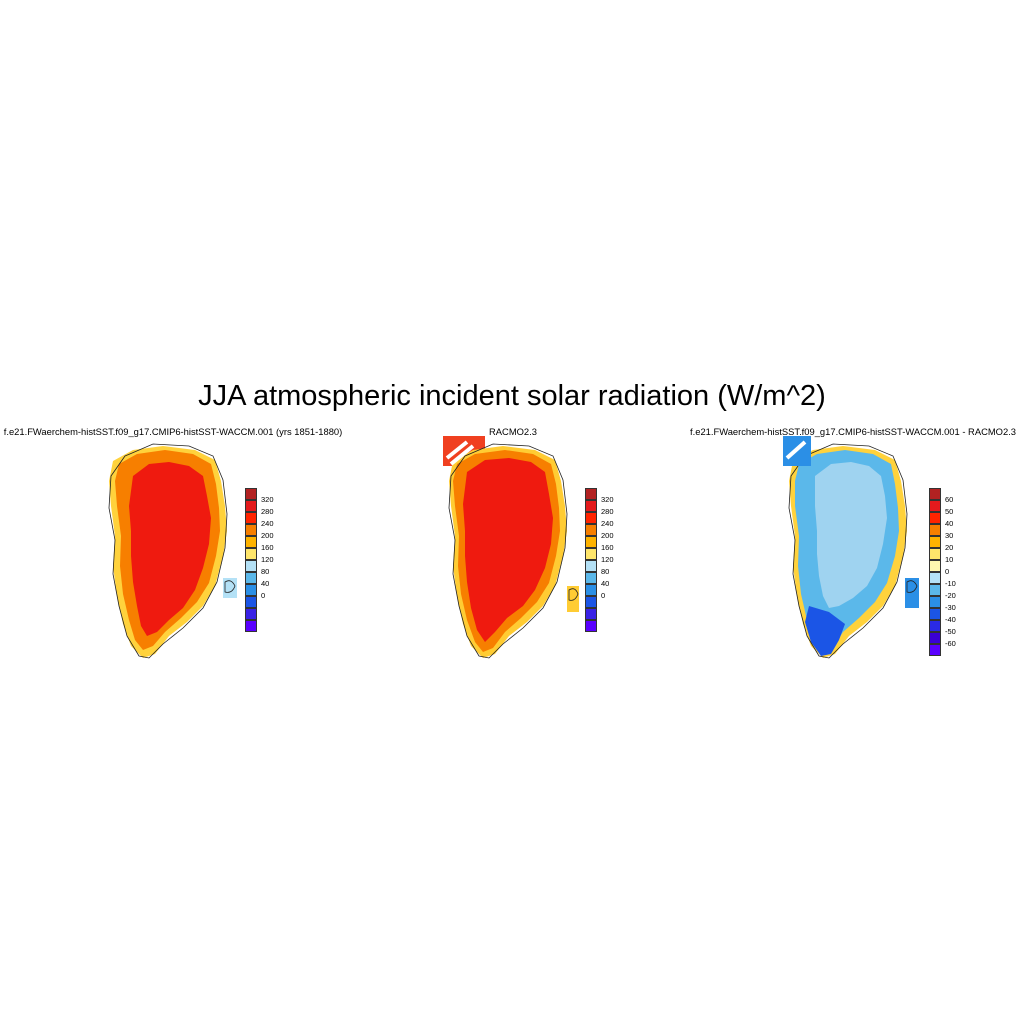 Image resolution: width=1024 pixels, height=1024 pixels. What do you see at coordinates (513, 431) in the screenshot?
I see `panel-title: RACMO2.3` at bounding box center [513, 431].